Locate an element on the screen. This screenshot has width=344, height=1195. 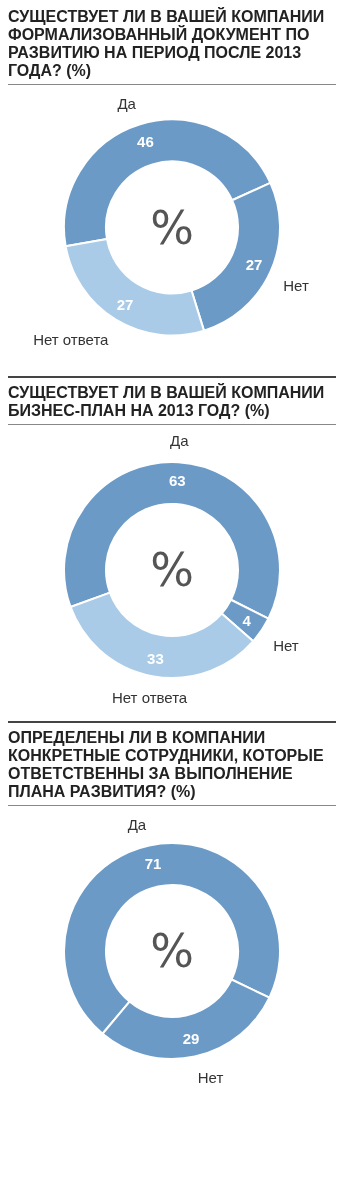
chart-title: СУЩЕСТВУЕТ ЛИ В ВАШЕЙ КОМПАНИИ ФОРМАЛИЗОВАННЫЙ ДОКУМЕНТ ПО РАЗВИТИЮ НА ПЕРИОД ПОСЛЕ 2013 ГОДА? (%) is located at coordinates (172, 46).